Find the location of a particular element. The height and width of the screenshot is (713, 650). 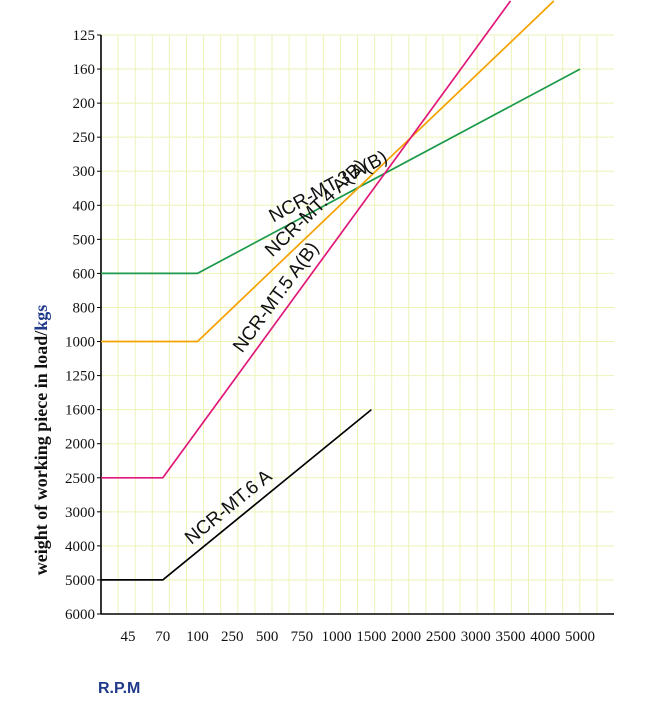

x-tick-label: 3000 is located at coordinates (476, 637).